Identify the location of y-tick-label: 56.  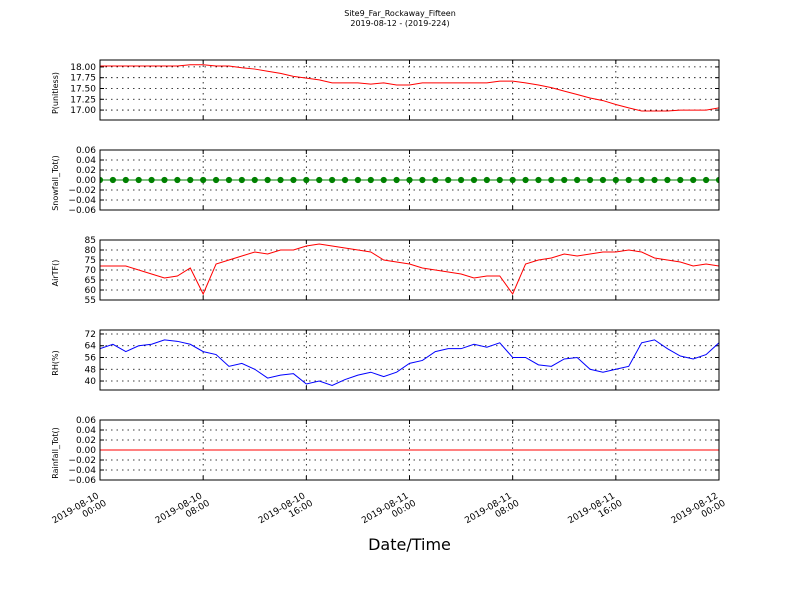
(91, 359).